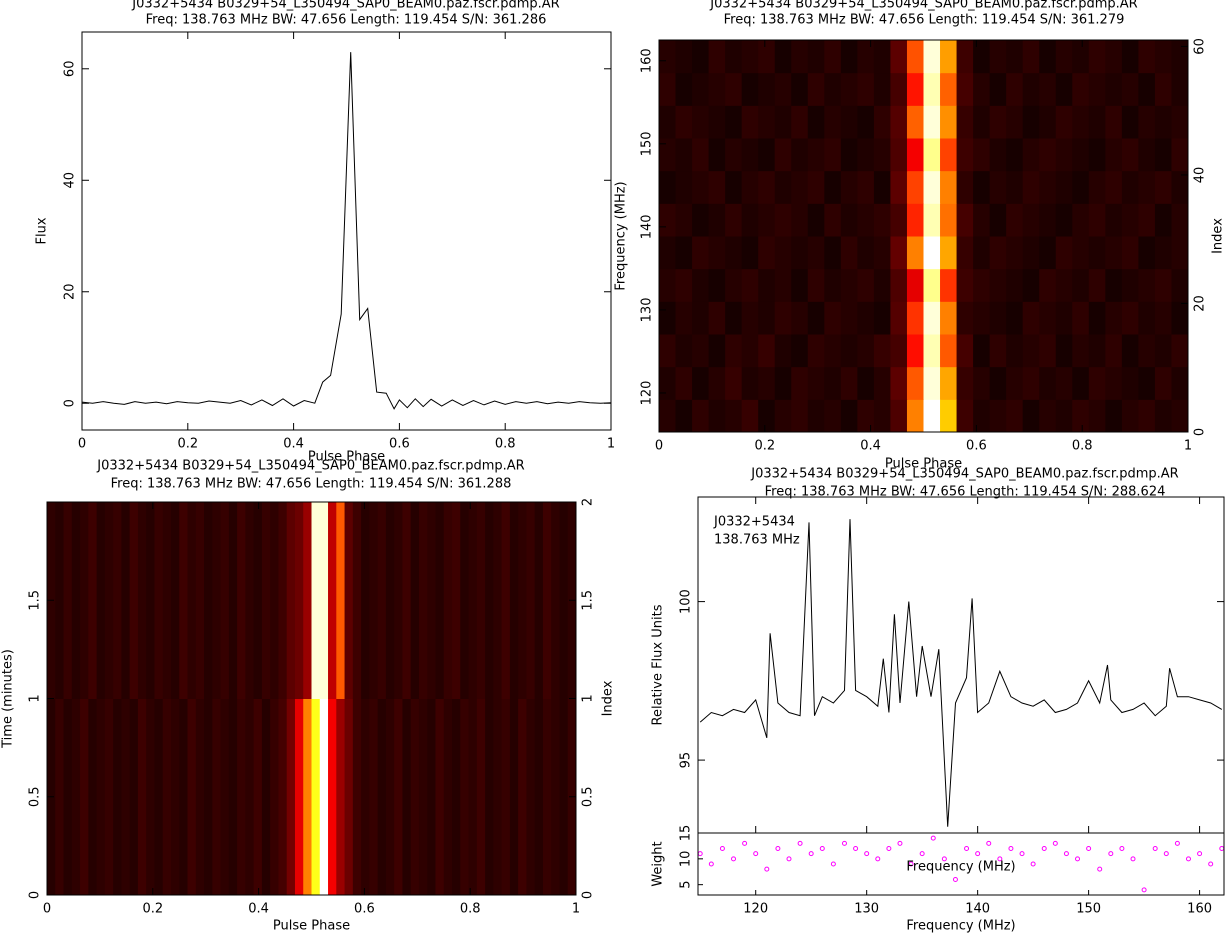  I want to click on y-tick-label: 95, so click(686, 760).